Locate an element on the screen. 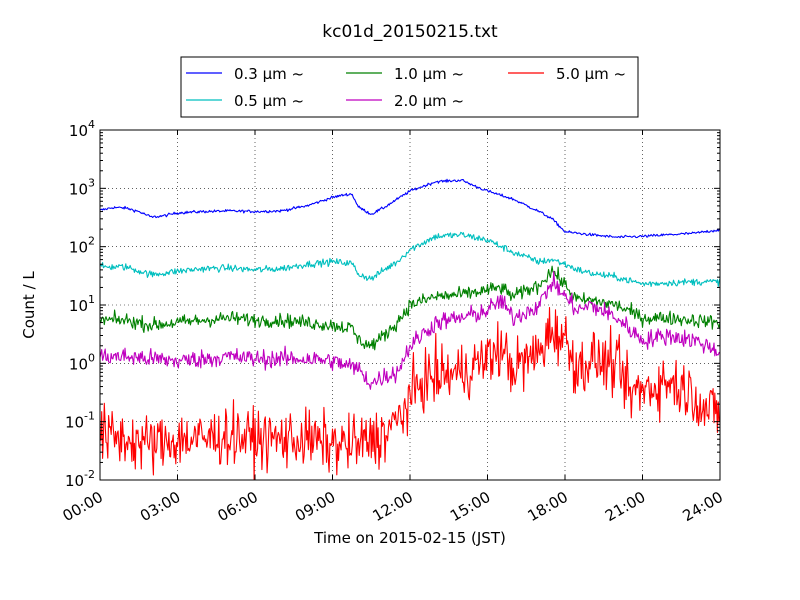  x-tick-label: 18:00 is located at coordinates (548, 506).